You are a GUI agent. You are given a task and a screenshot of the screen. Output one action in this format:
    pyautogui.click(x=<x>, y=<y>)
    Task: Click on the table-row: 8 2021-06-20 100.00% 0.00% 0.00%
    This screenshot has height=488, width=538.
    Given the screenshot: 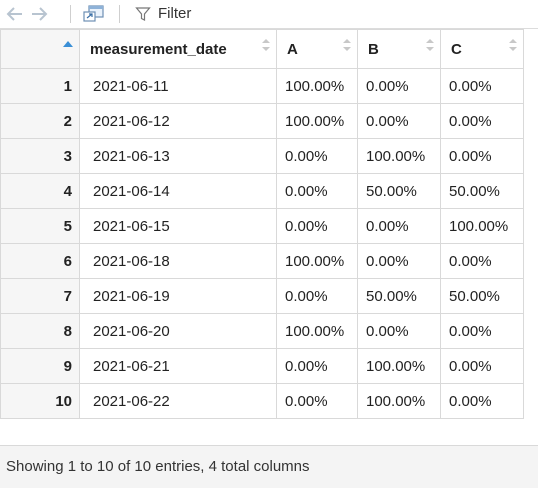 What is the action you would take?
    pyautogui.click(x=262, y=331)
    